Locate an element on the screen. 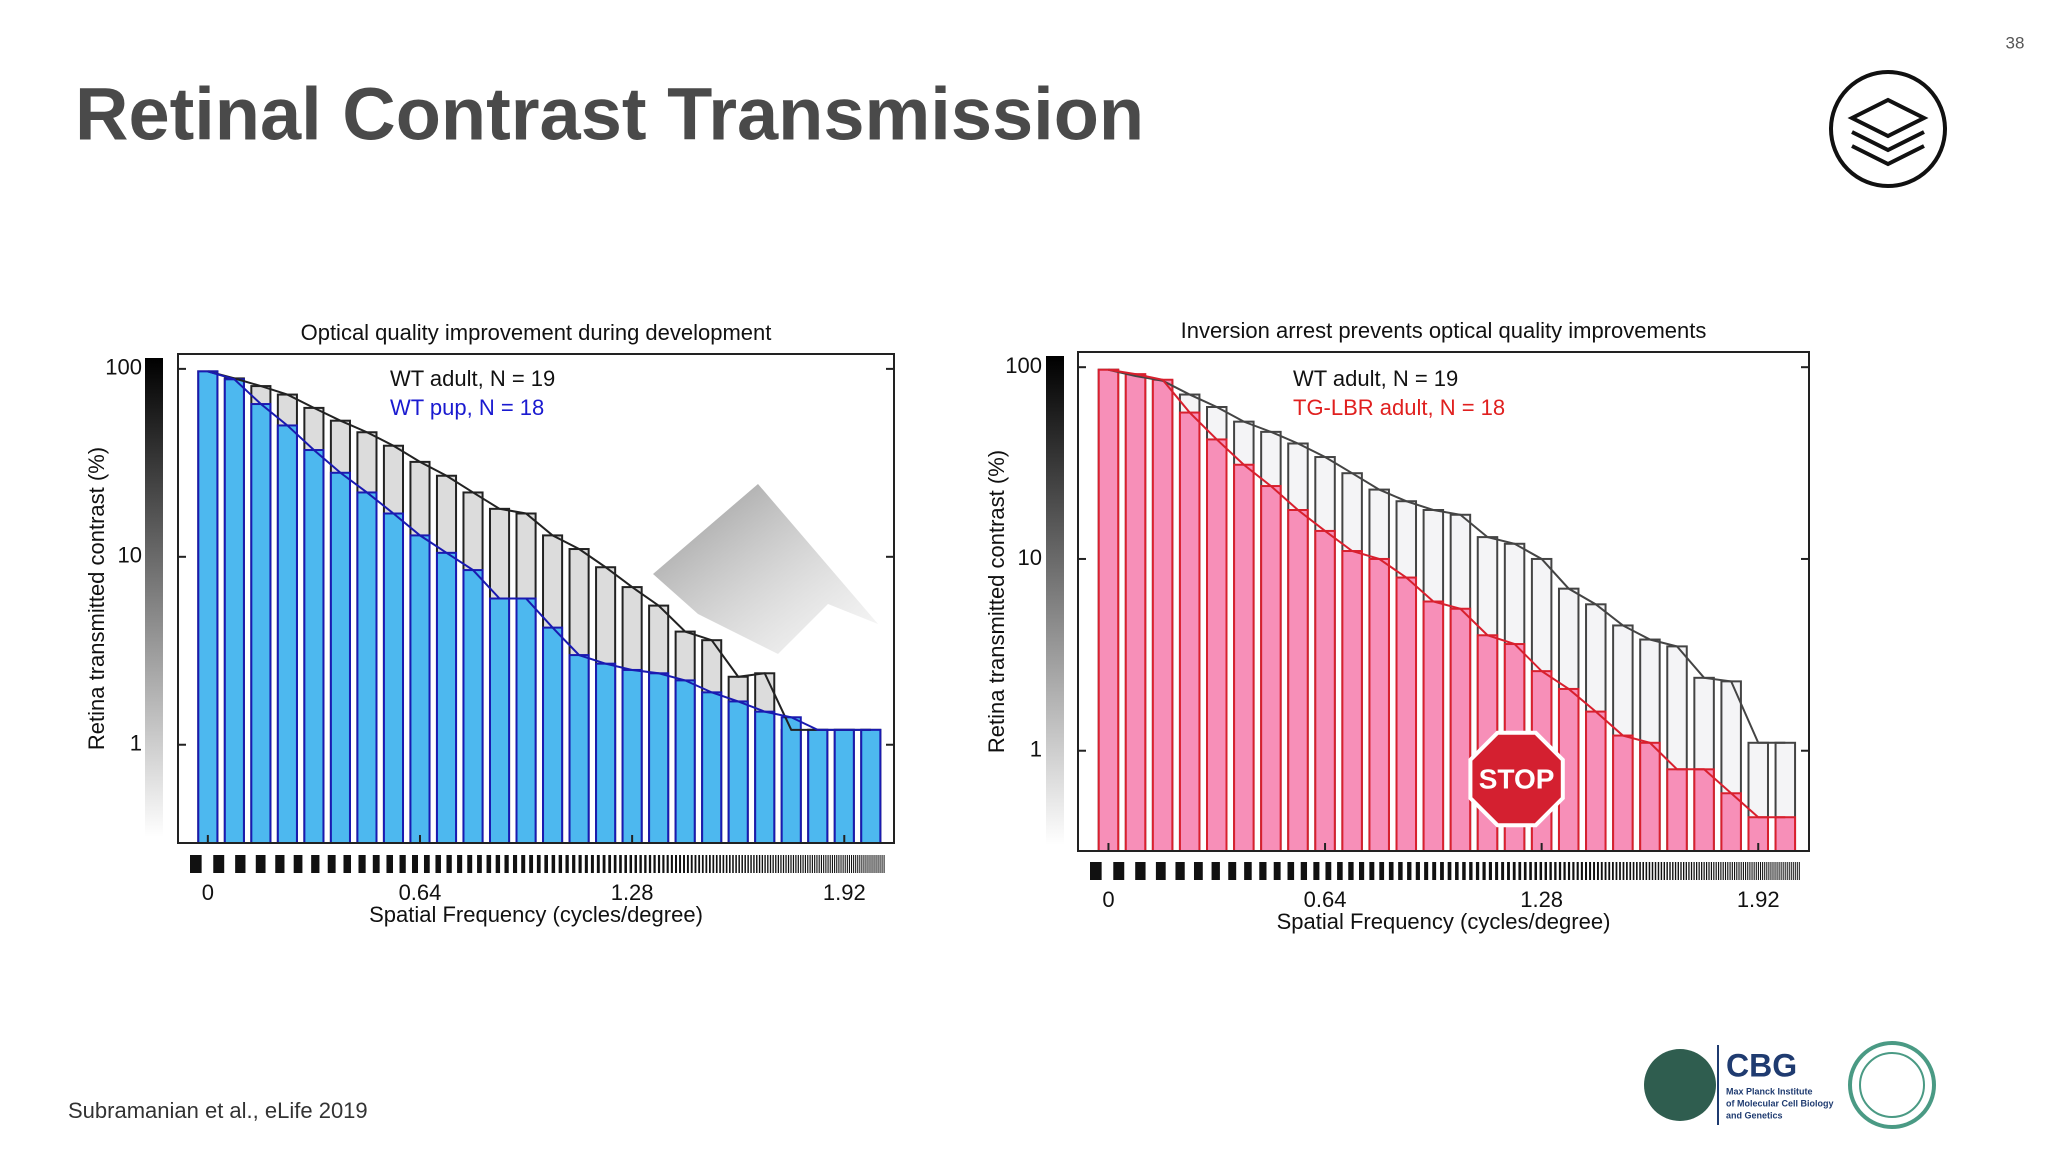 This screenshot has height=1156, width=2048. annotation: STOP is located at coordinates (1517, 778).